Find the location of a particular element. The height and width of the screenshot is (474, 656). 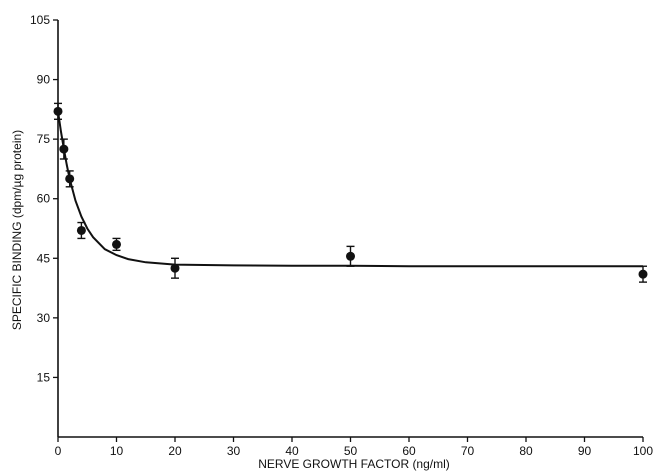

x-tick-label: 80 is located at coordinates (526, 451).